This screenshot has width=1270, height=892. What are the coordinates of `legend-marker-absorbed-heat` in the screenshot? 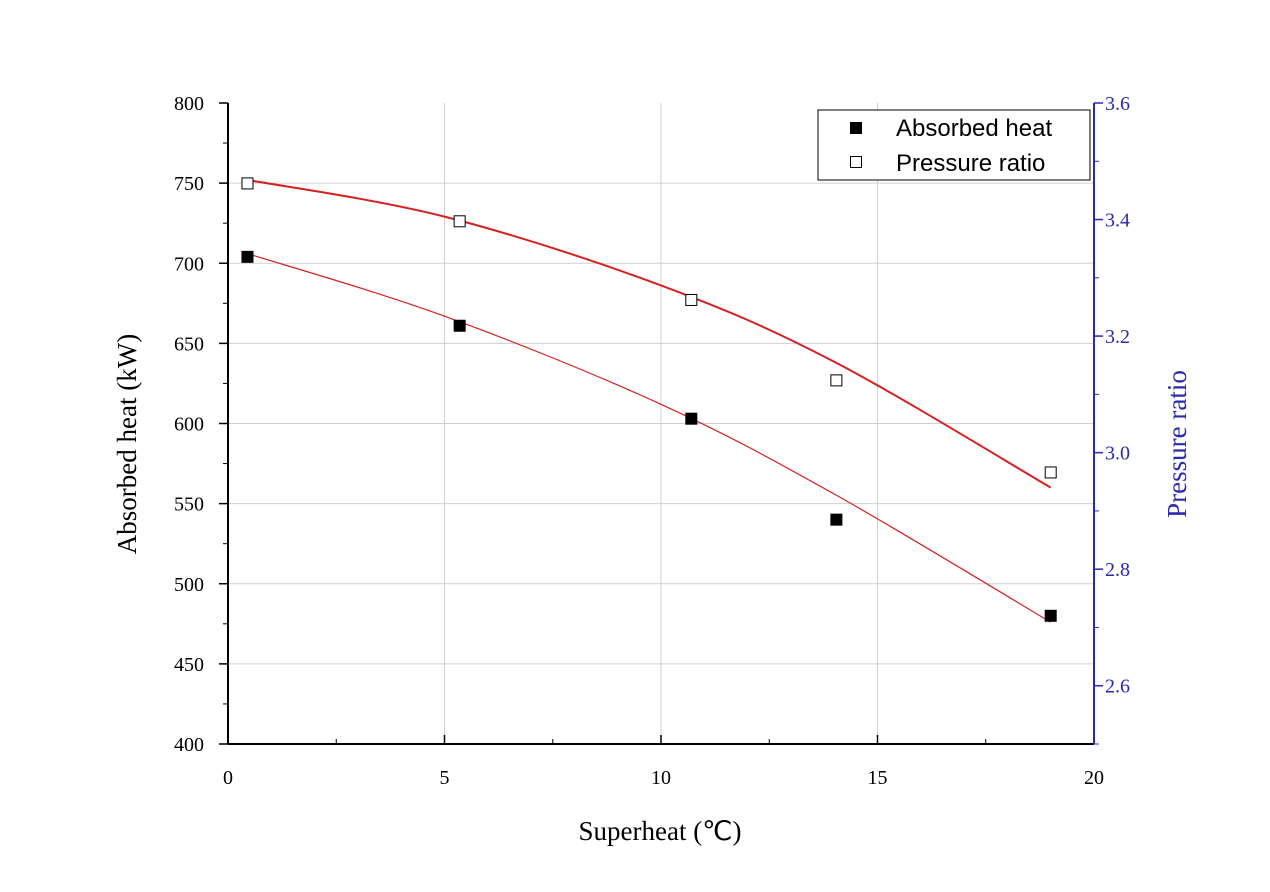 It's located at (856, 128).